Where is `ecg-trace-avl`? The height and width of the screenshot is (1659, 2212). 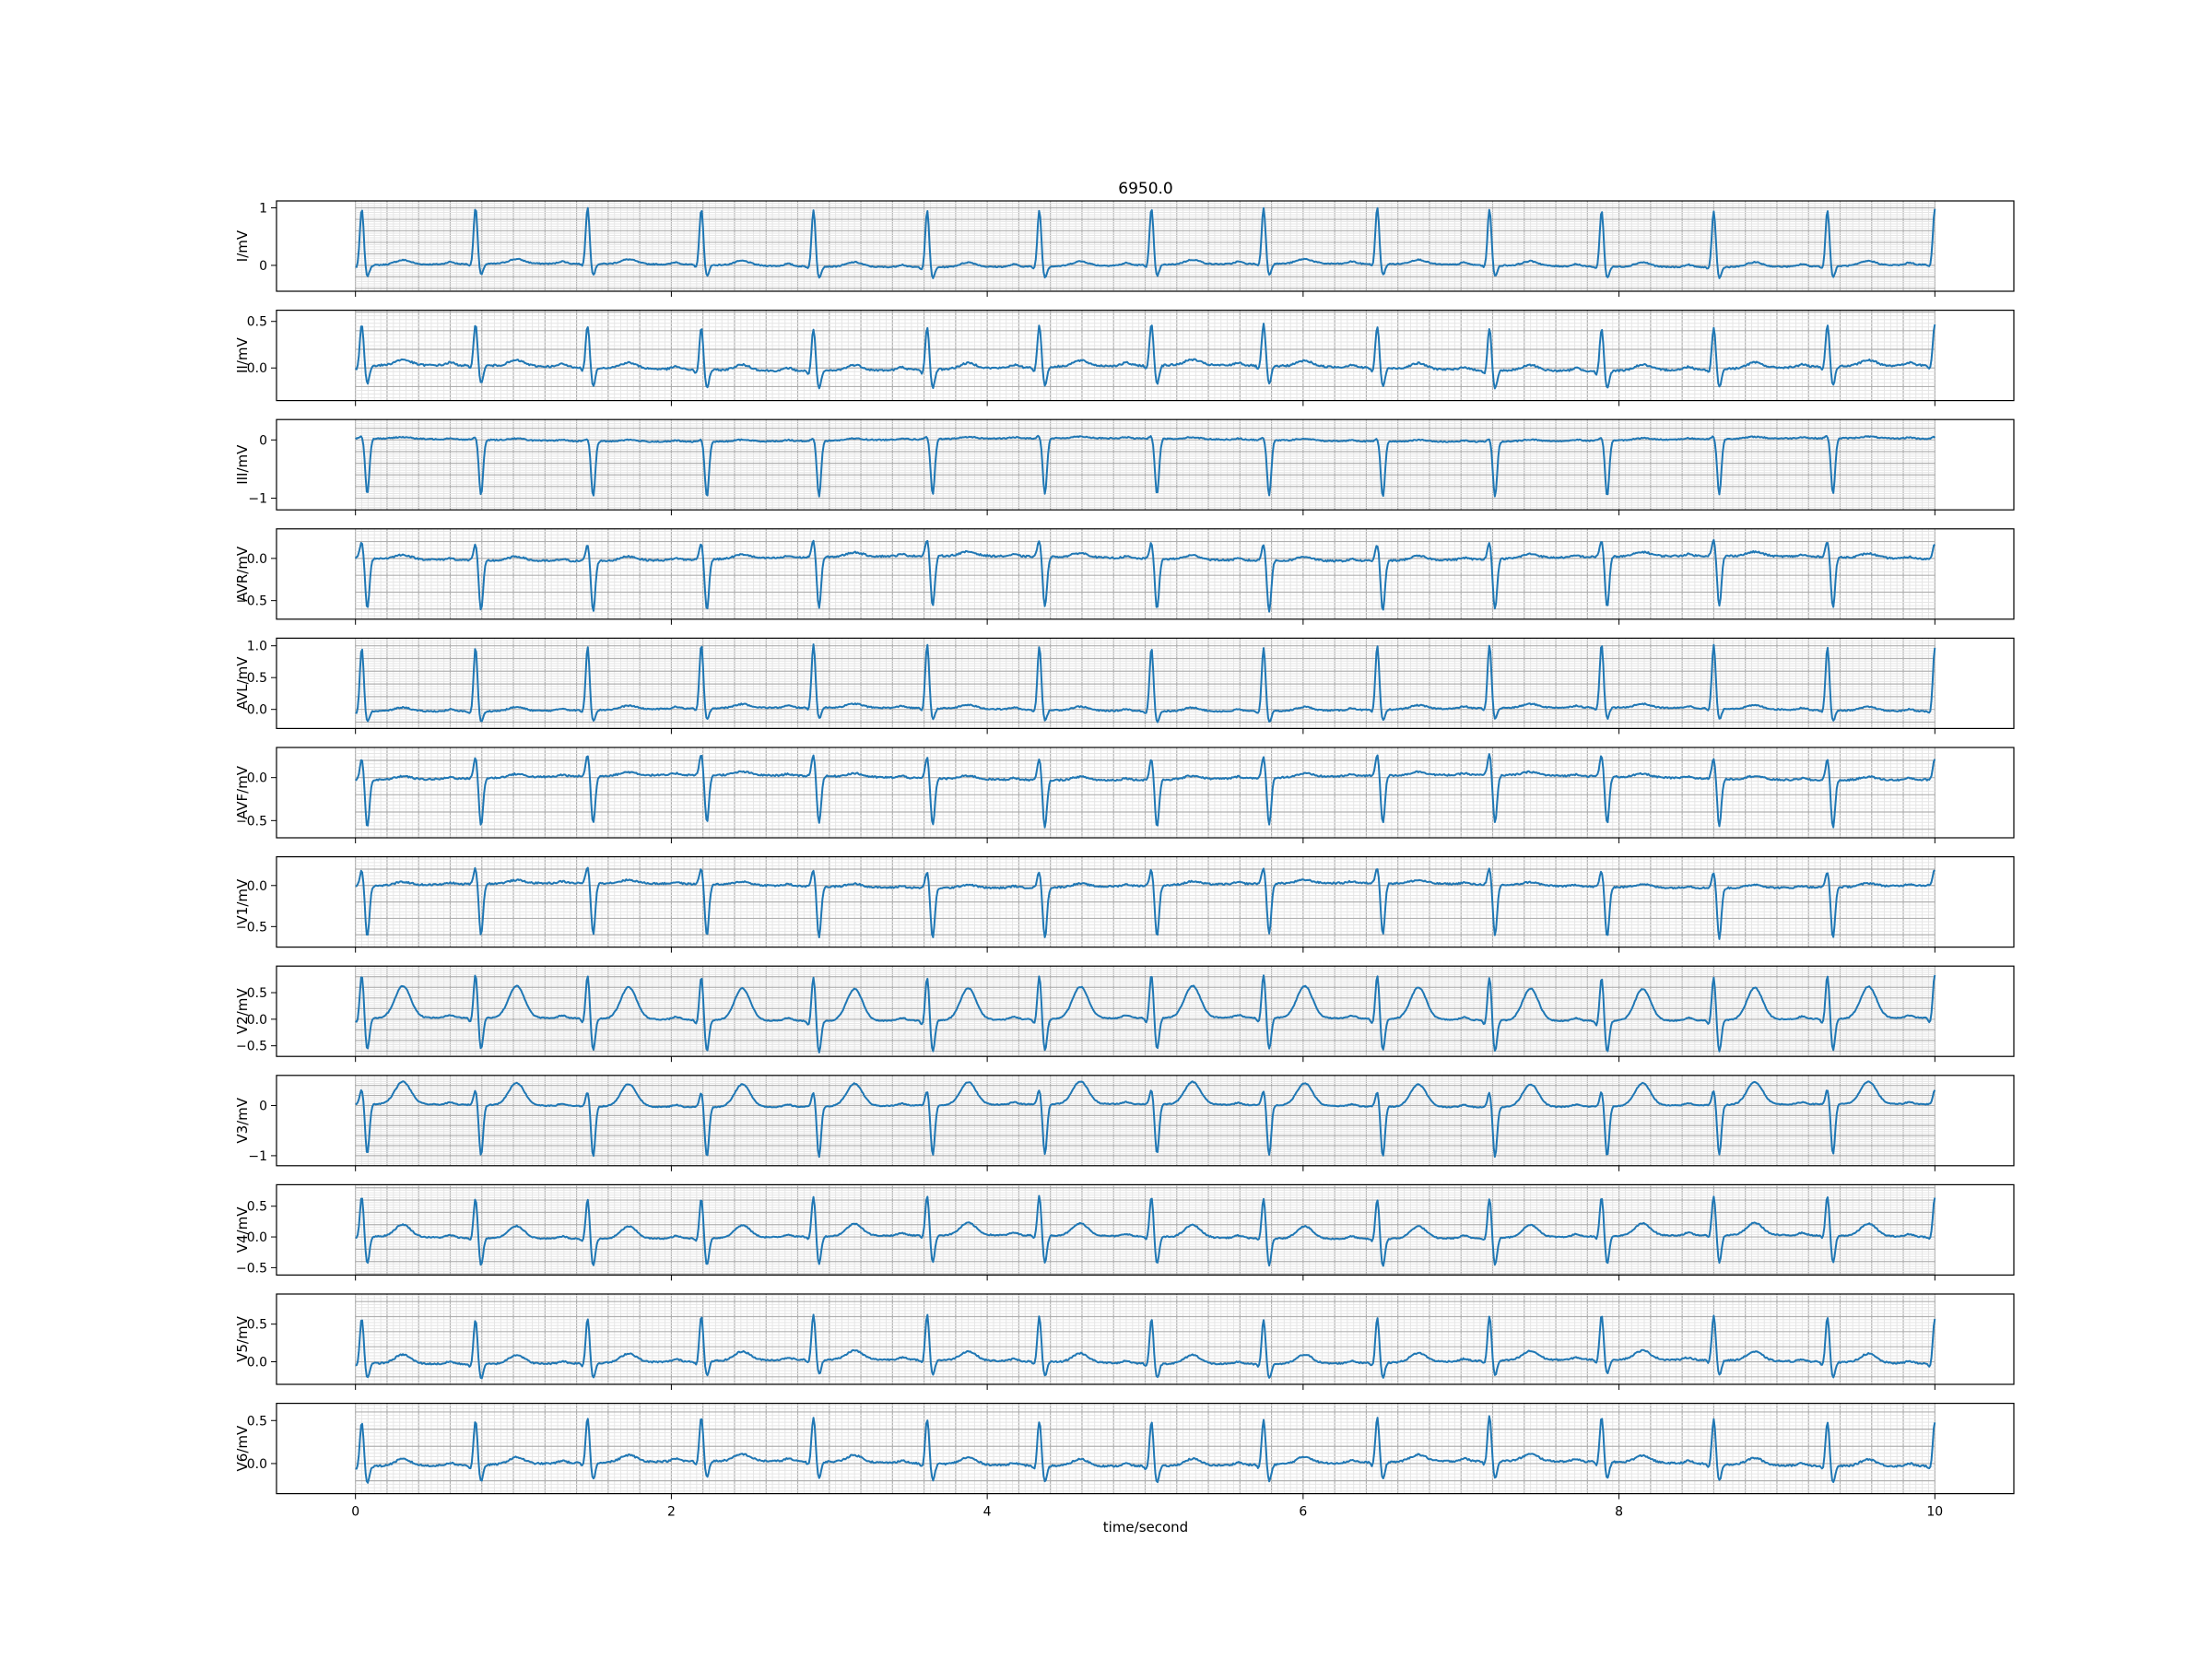
ecg-trace-avl is located at coordinates (1145, 683).